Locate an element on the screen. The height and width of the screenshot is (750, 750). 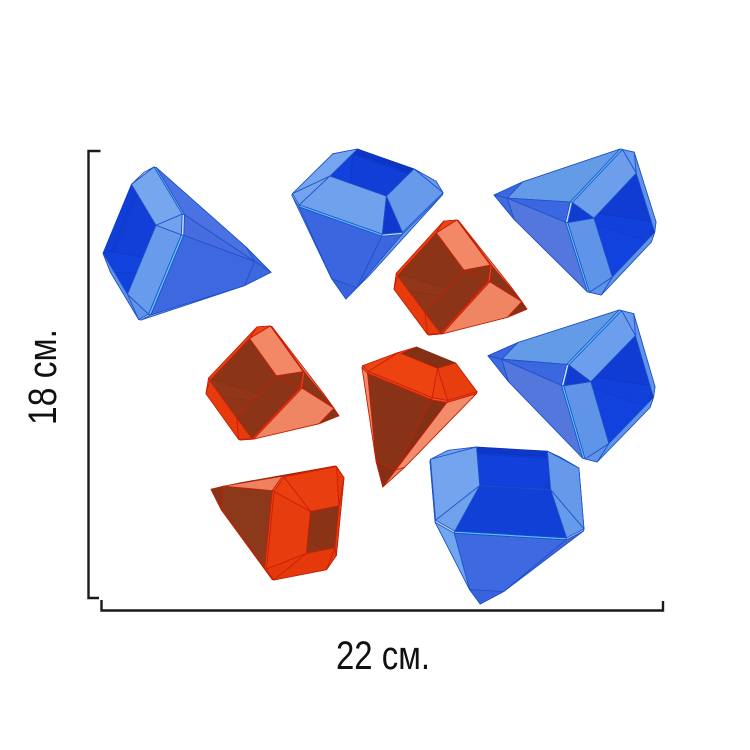
svg-text: 22 см. is located at coordinates (383, 656).